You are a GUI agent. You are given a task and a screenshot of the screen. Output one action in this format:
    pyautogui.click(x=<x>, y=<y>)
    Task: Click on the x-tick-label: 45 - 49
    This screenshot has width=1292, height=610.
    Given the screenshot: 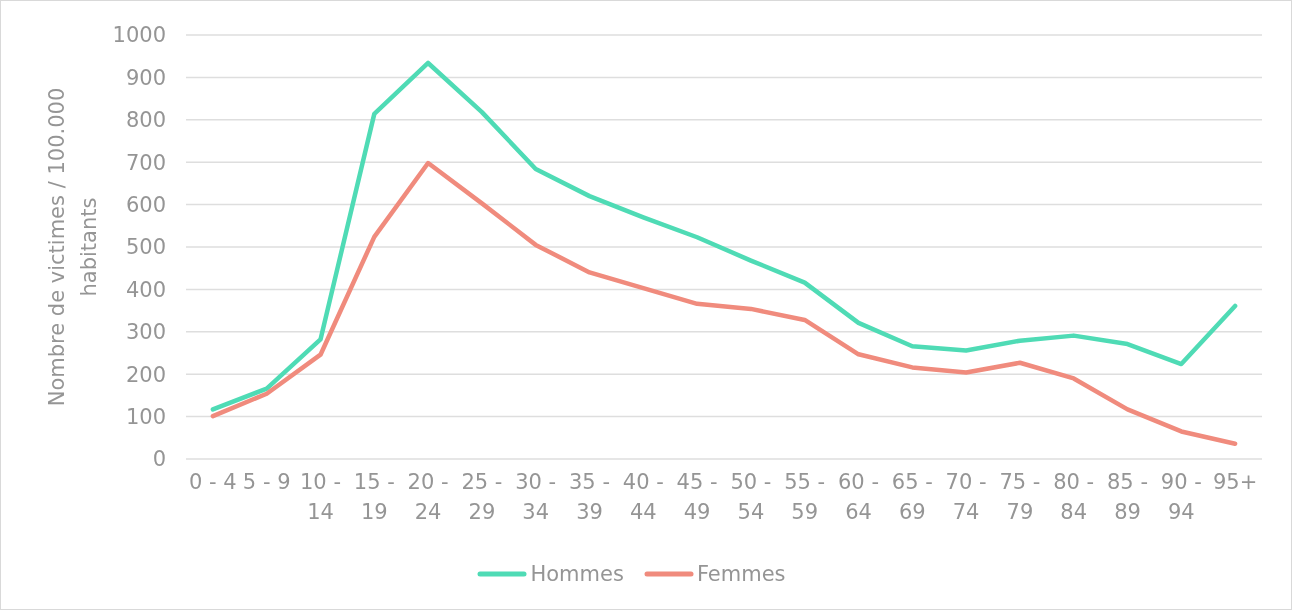 What is the action you would take?
    pyautogui.click(x=697, y=497)
    